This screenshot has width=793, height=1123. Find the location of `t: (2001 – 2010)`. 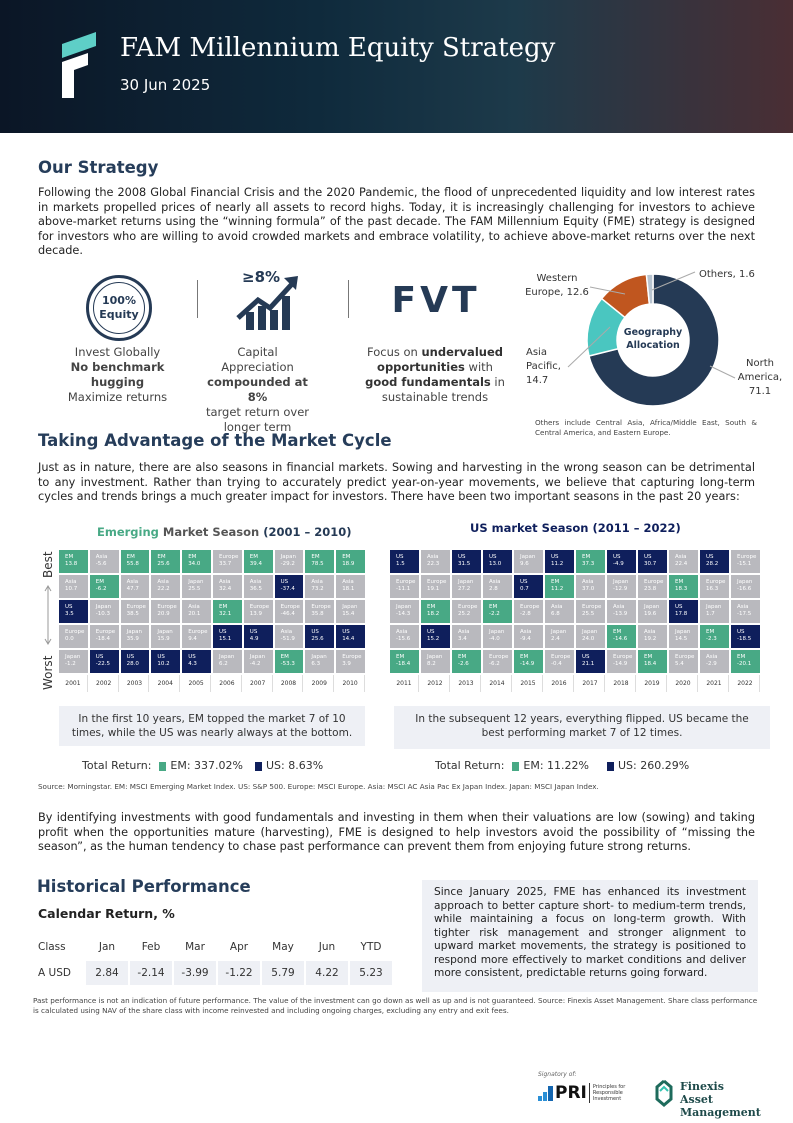

t: (2001 – 2010) is located at coordinates (307, 532).